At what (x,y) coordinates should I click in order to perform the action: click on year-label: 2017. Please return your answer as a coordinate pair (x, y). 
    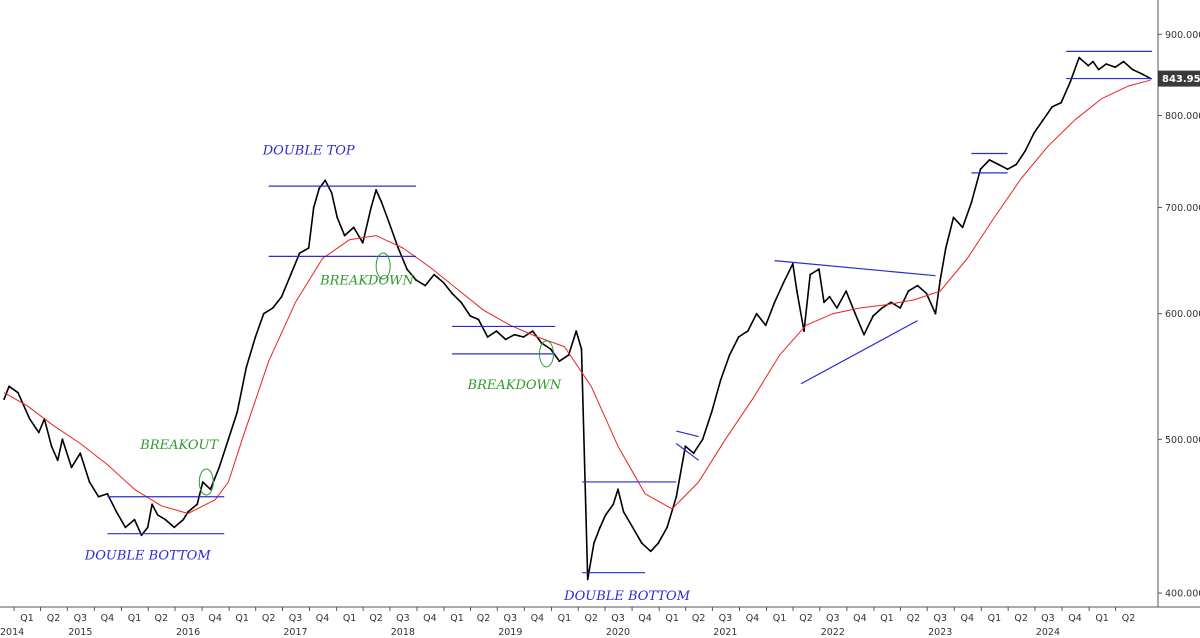
    Looking at the image, I should click on (295, 632).